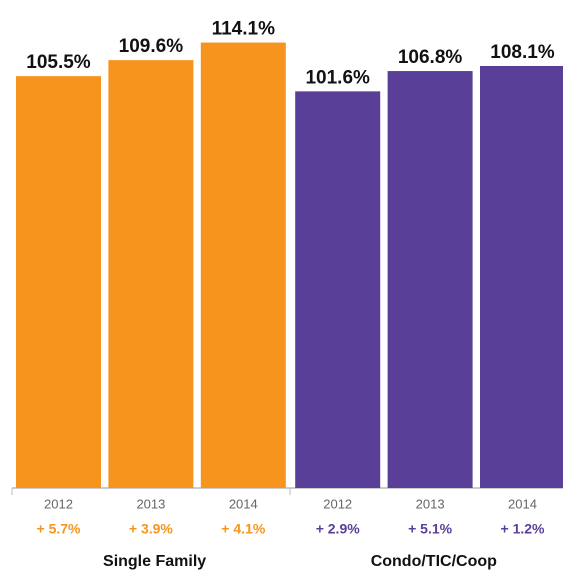  I want to click on change-label: + 1.2%, so click(523, 529).